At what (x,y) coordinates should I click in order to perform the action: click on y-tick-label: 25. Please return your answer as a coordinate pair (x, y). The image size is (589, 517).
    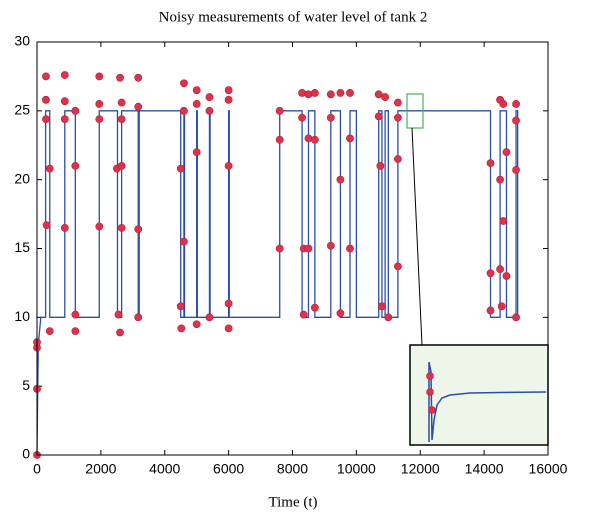
    Looking at the image, I should click on (22, 110).